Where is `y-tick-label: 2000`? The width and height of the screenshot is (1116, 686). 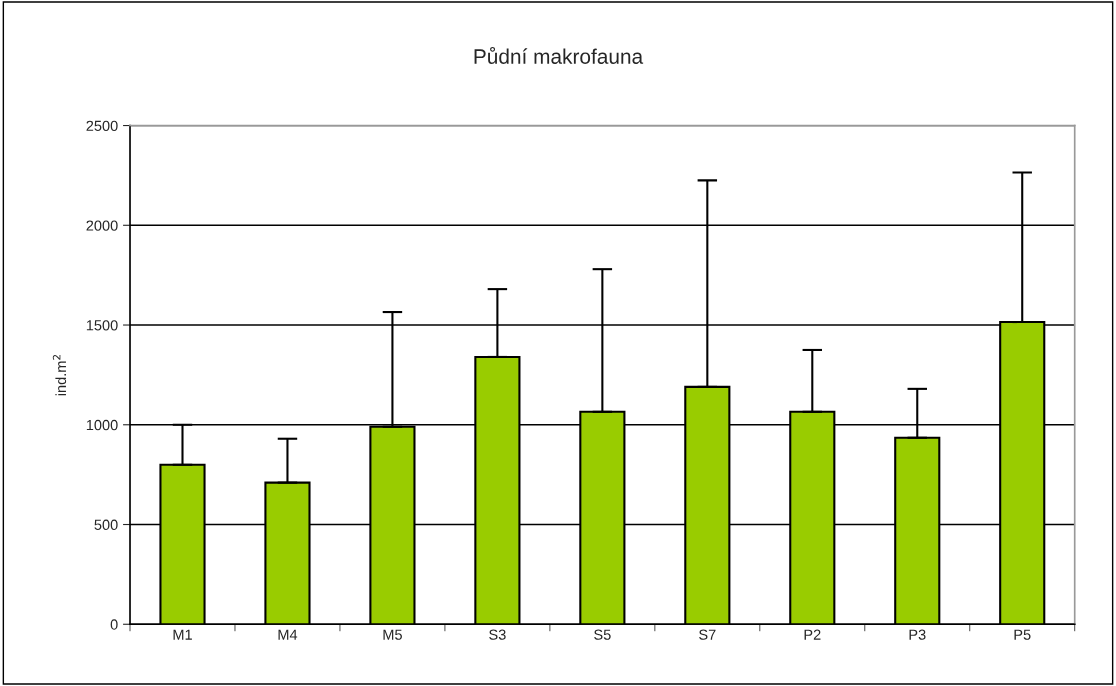
y-tick-label: 2000 is located at coordinates (102, 225).